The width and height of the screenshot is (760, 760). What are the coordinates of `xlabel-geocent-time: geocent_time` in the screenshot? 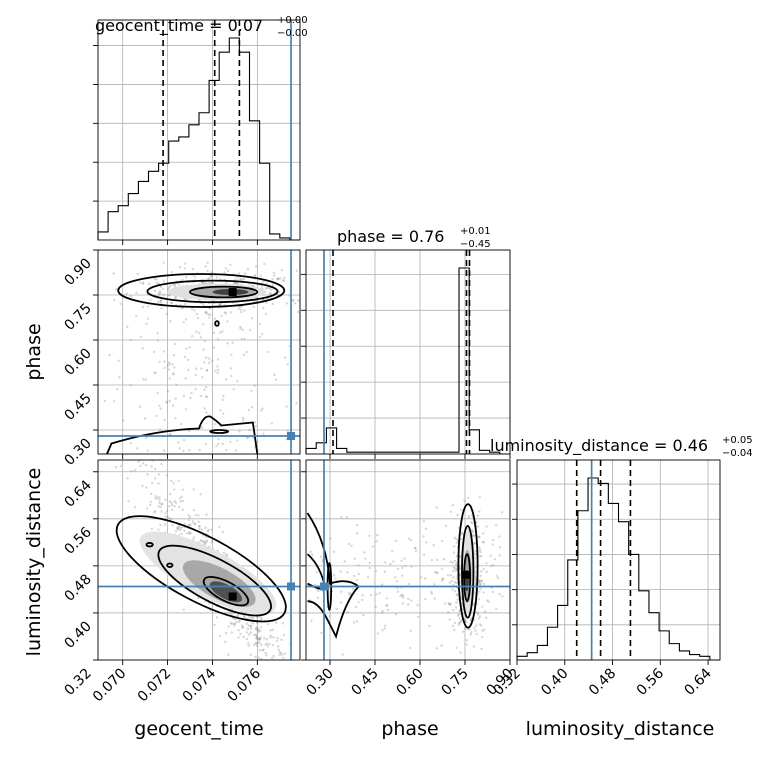 It's located at (198, 729).